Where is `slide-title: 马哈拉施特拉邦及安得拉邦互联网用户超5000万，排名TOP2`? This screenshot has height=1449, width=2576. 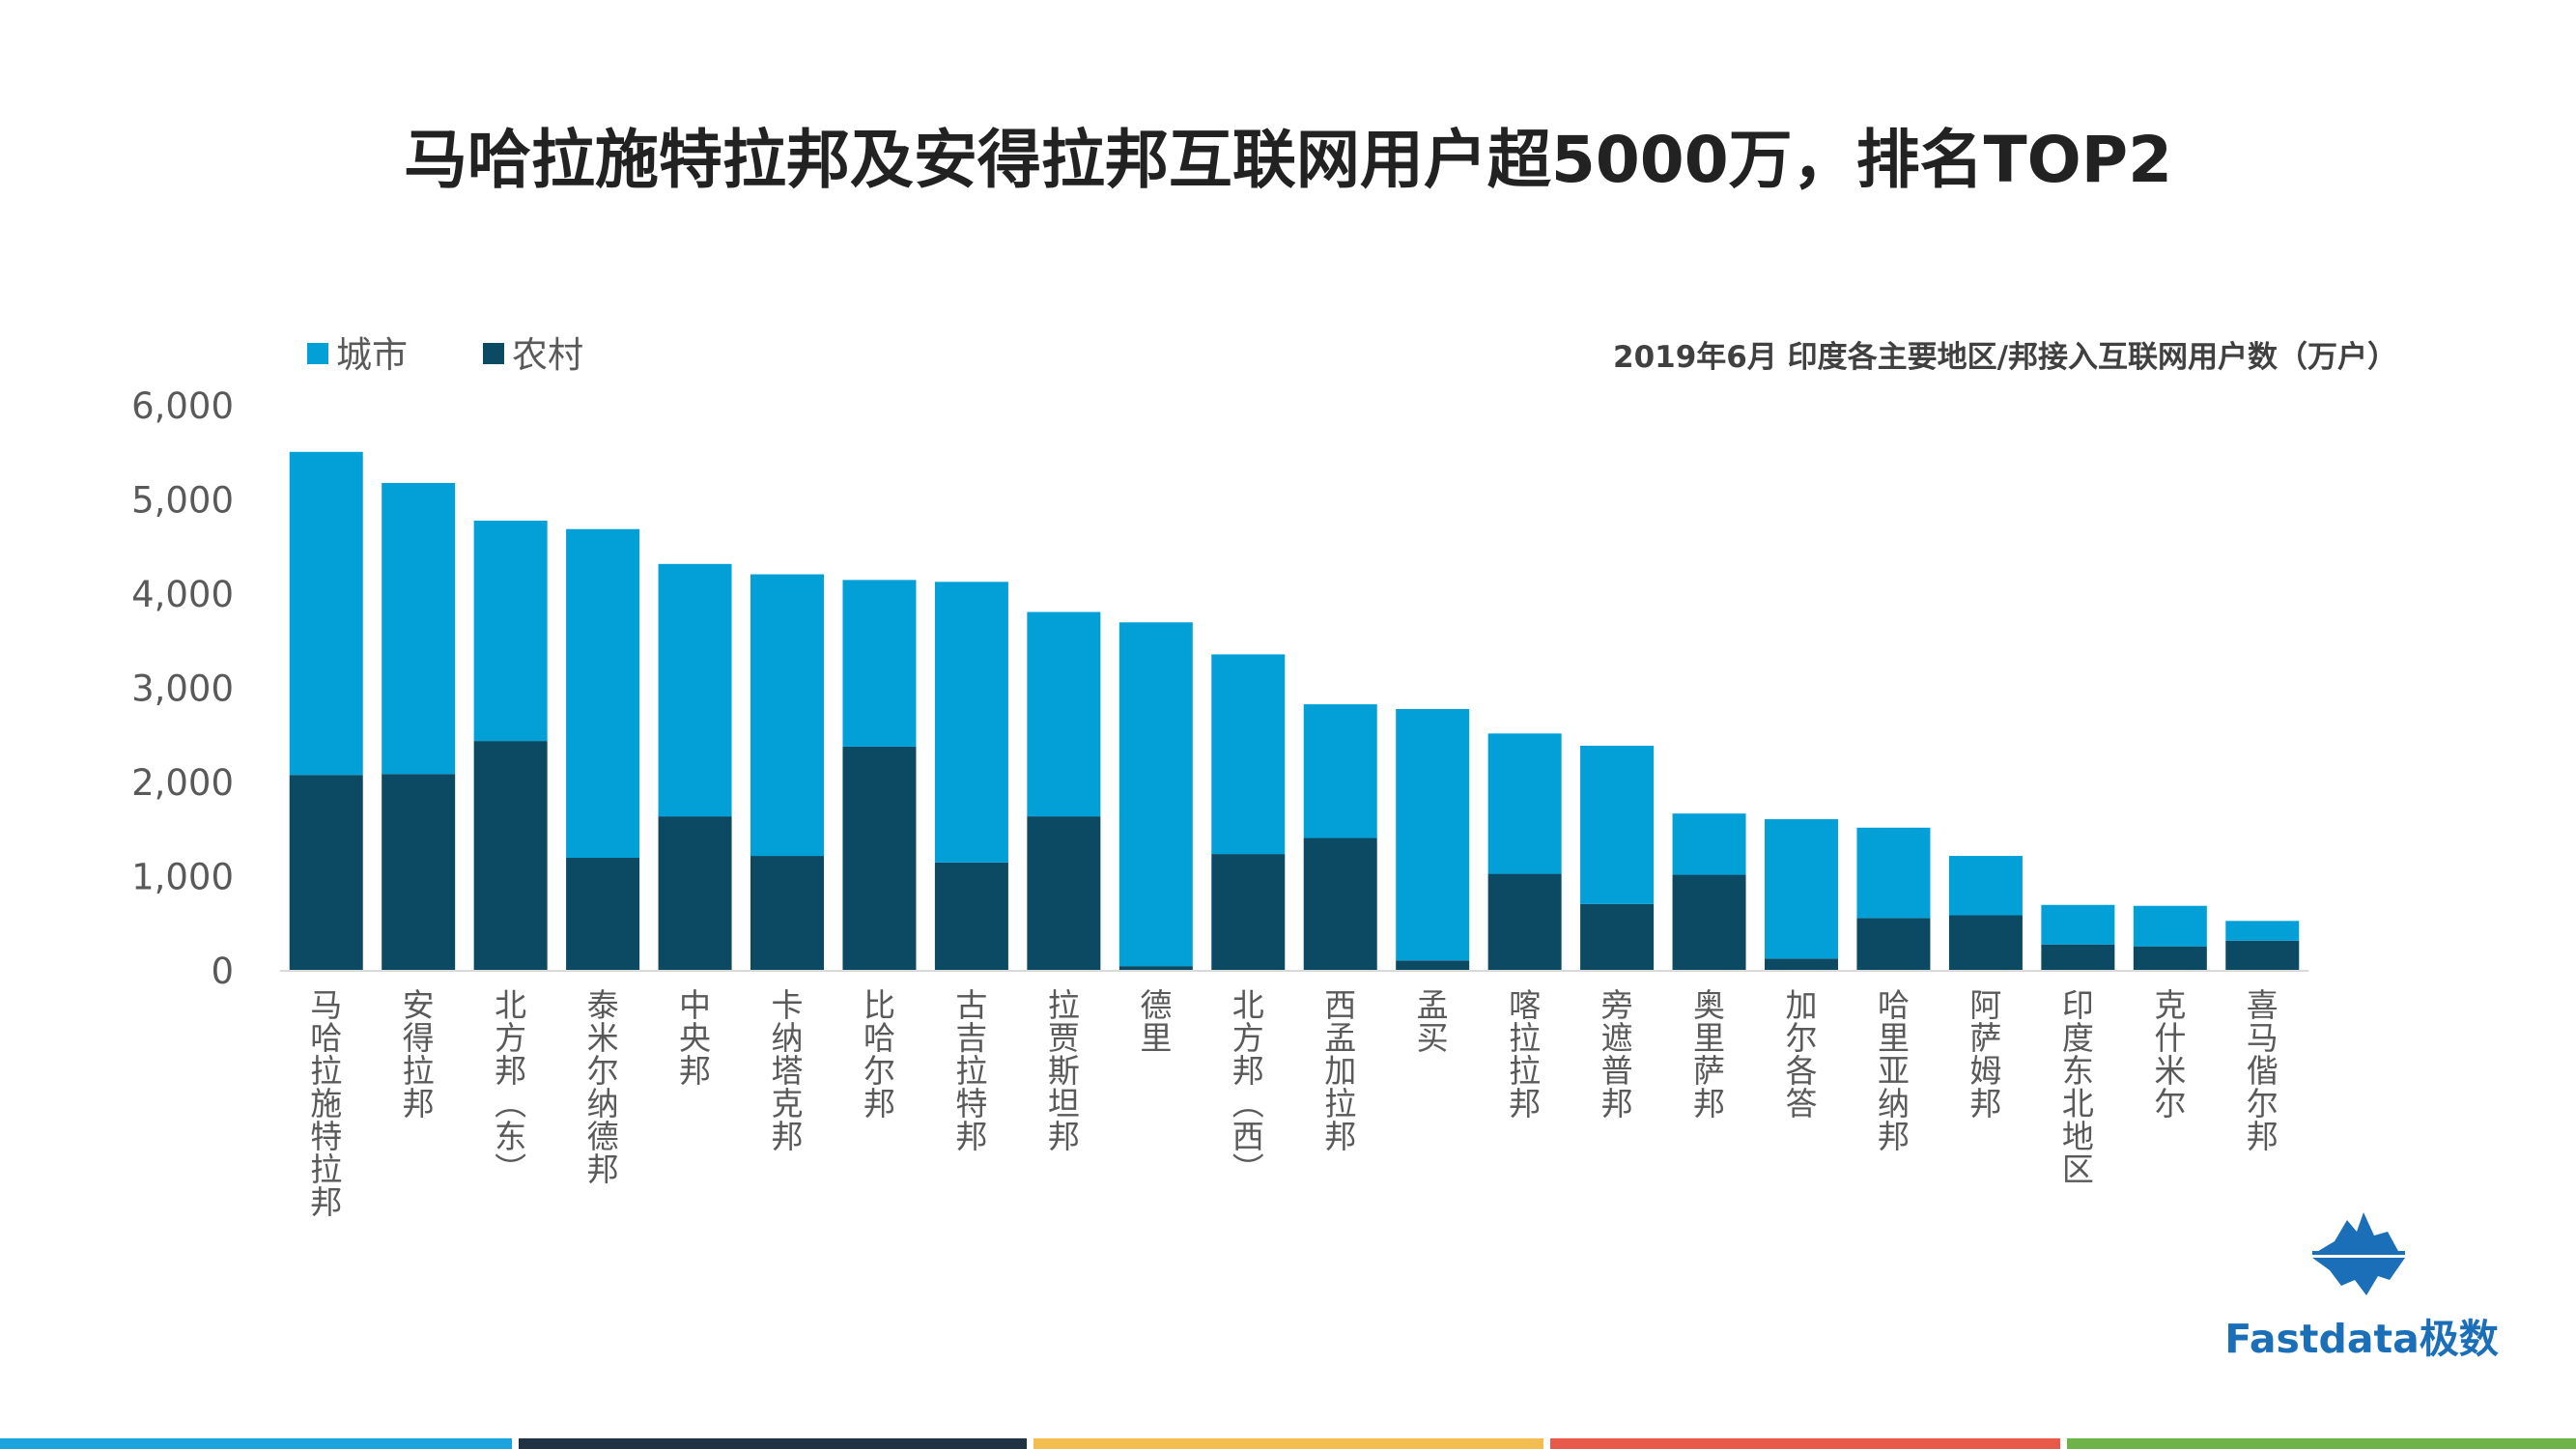 slide-title: 马哈拉施特拉邦及安得拉邦互联网用户超5000万，排名TOP2 is located at coordinates (1288, 160).